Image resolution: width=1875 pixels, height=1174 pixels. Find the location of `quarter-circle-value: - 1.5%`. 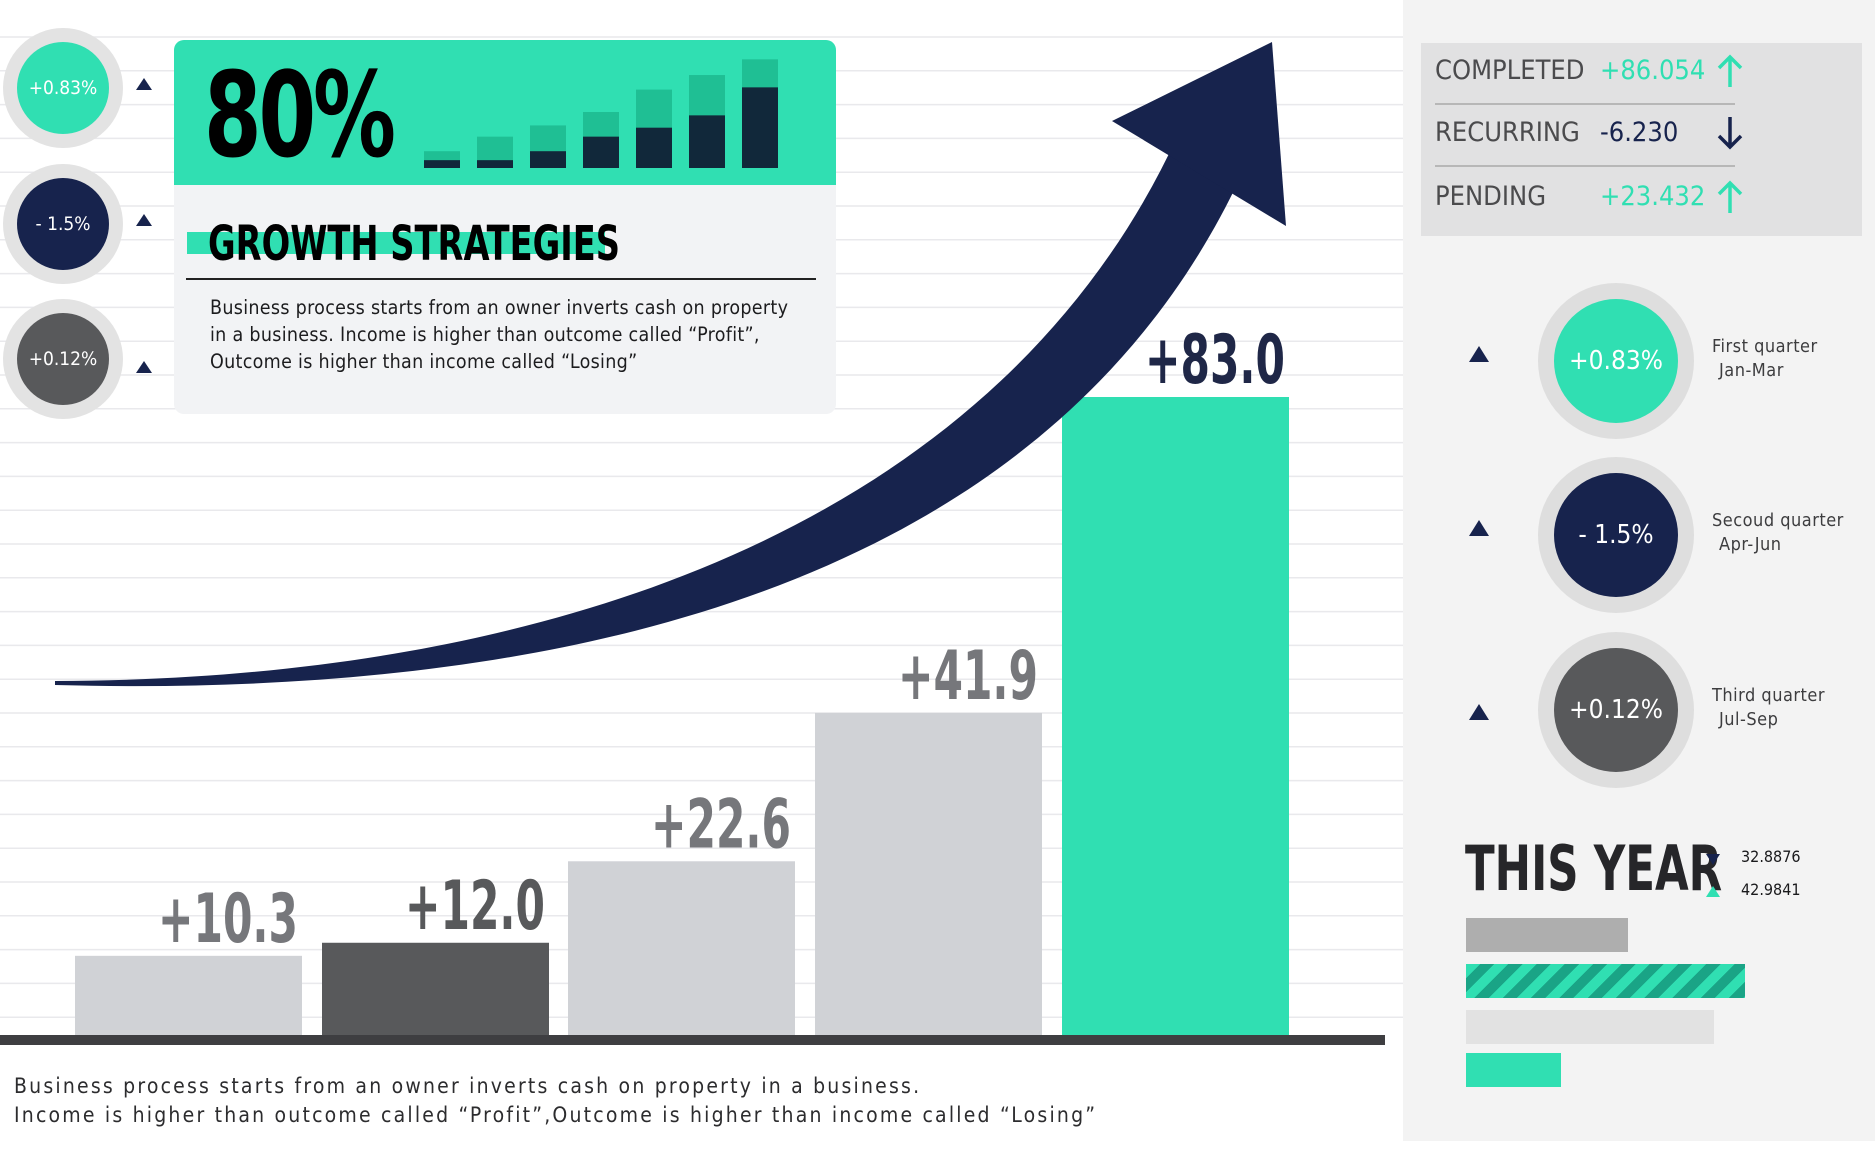

quarter-circle-value: - 1.5% is located at coordinates (1616, 535).